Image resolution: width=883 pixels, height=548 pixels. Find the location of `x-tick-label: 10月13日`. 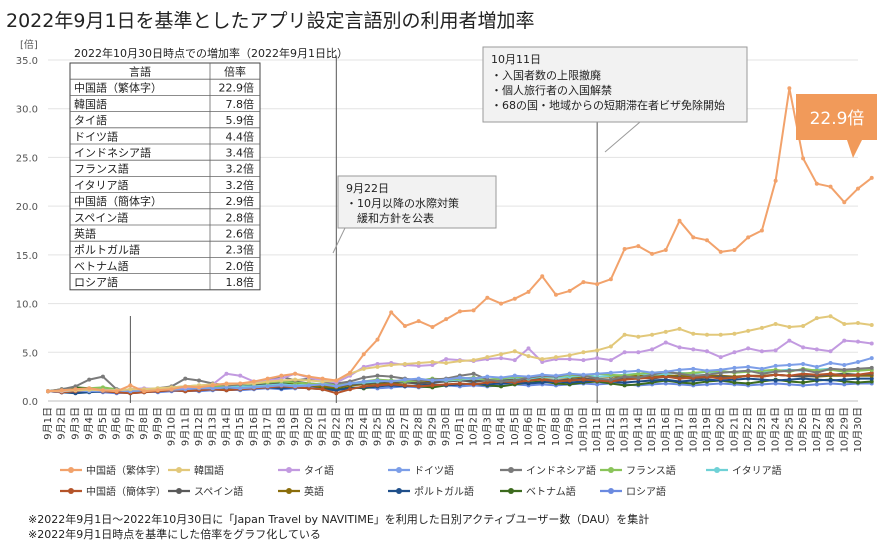

x-tick-label: 10月13日 is located at coordinates (625, 429).